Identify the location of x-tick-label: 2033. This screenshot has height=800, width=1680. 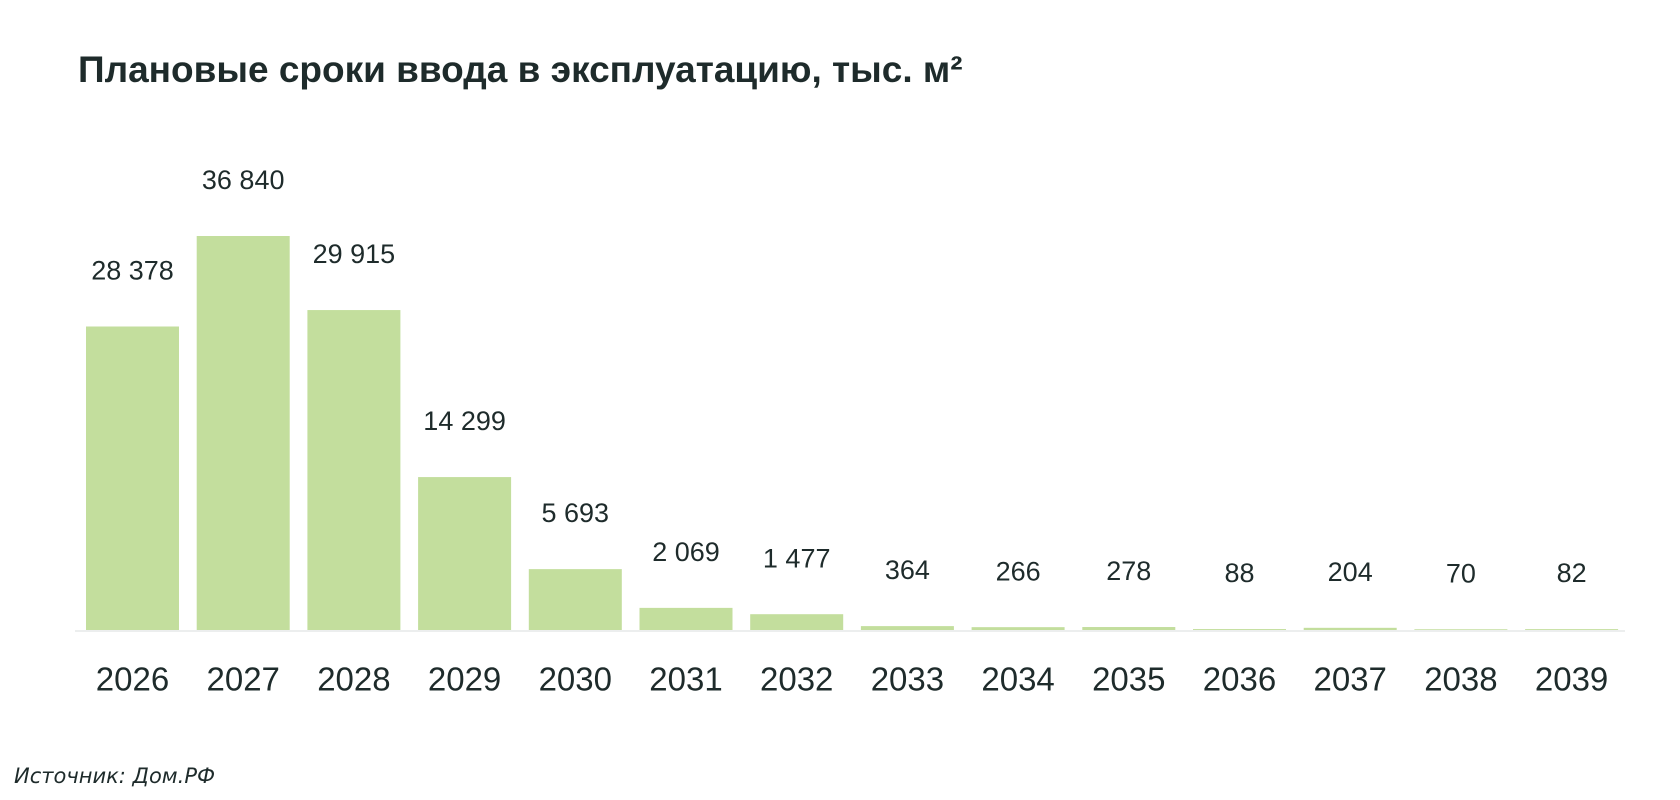
(907, 679).